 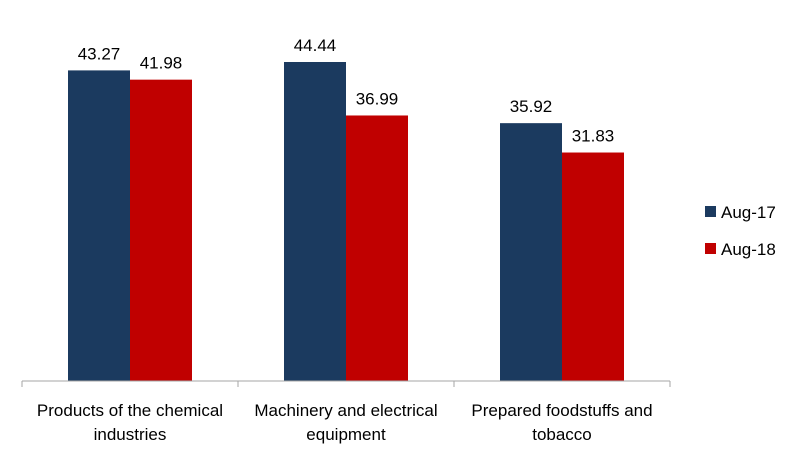 I want to click on data-label: 31.83, so click(x=593, y=136).